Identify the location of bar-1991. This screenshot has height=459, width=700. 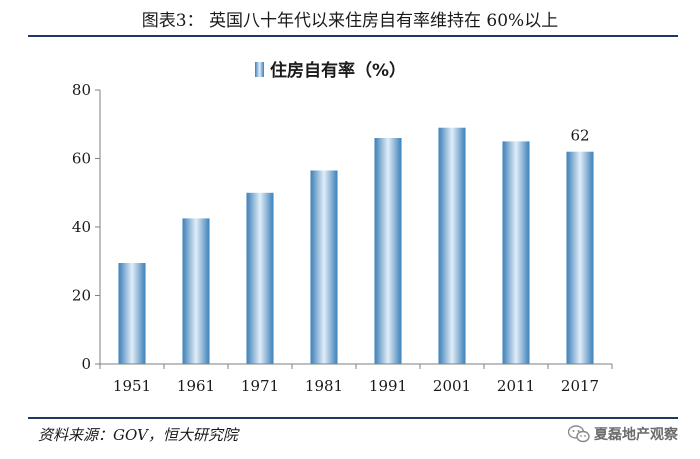
(388, 251).